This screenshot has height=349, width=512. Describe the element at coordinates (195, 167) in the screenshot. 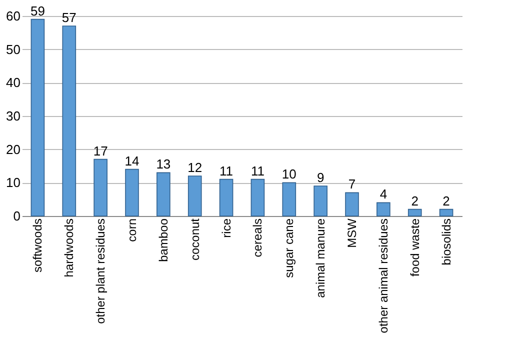

I see `data-label: 12` at that location.